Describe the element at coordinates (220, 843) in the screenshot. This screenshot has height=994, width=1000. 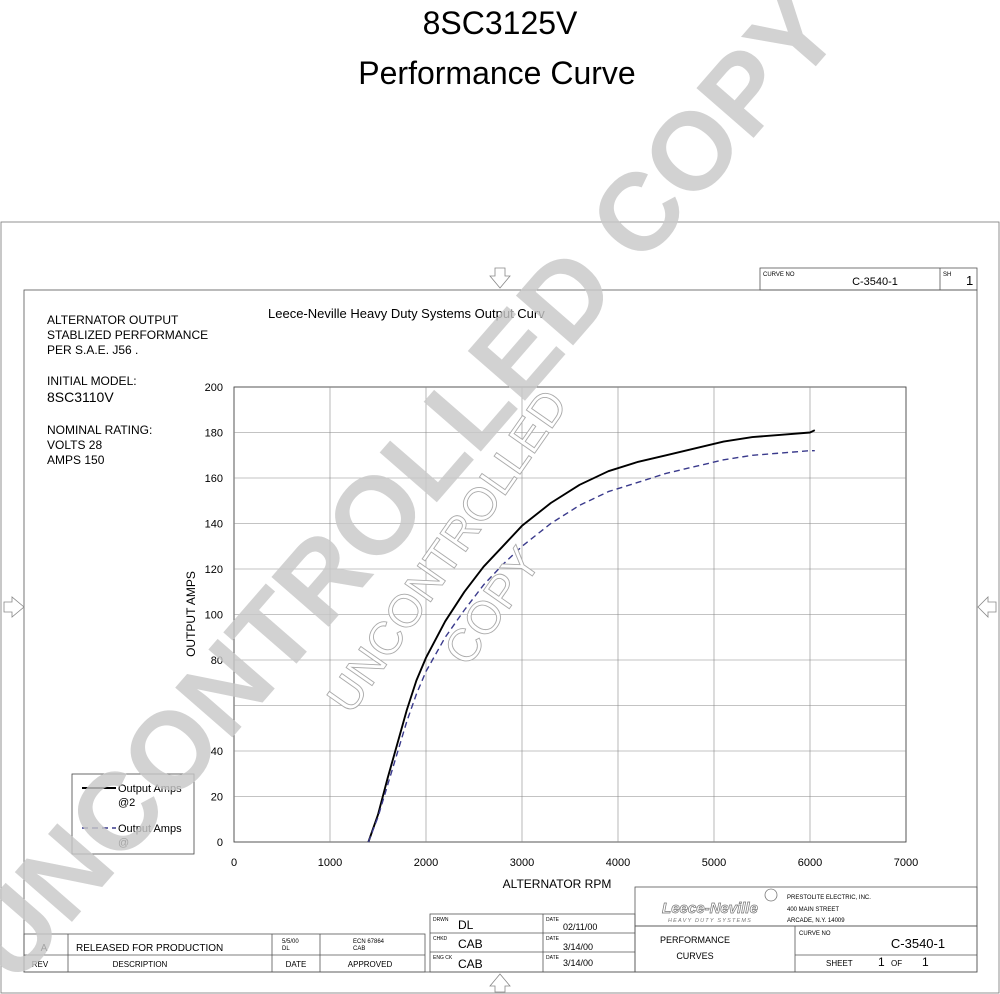
I see `y-tick-label: 0` at that location.